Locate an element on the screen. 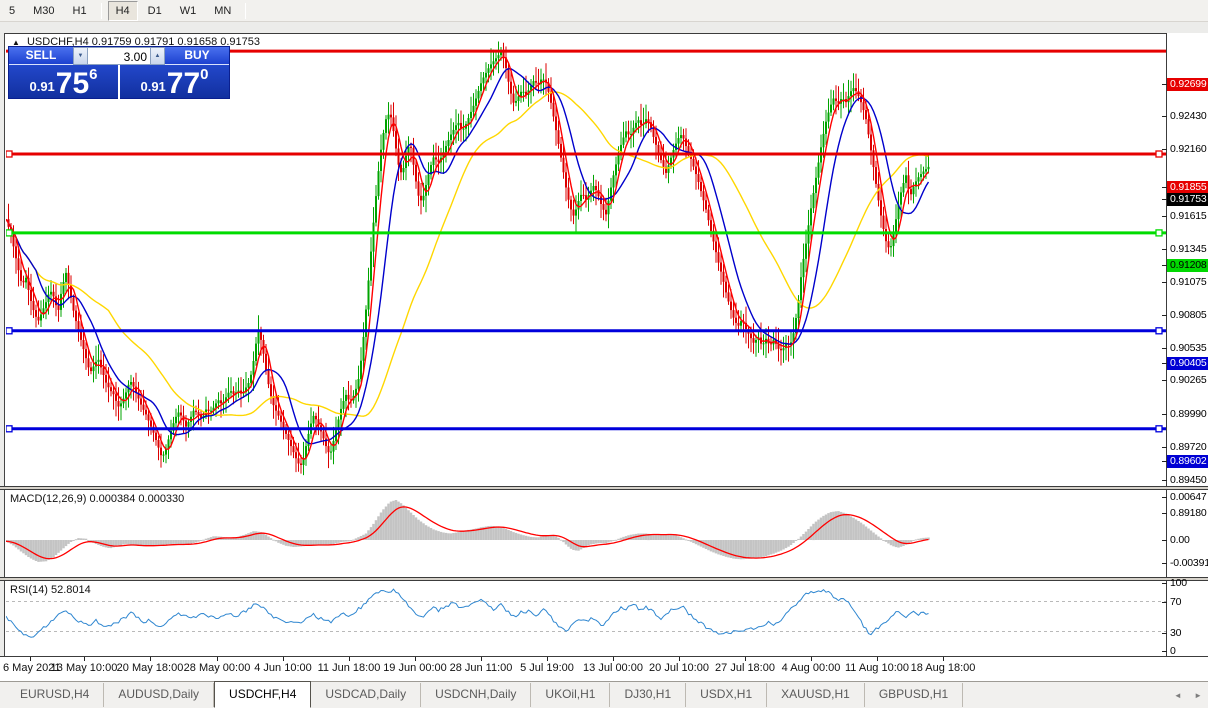 This screenshot has height=708, width=1208. rsi-axis-label: 30 is located at coordinates (1176, 632).